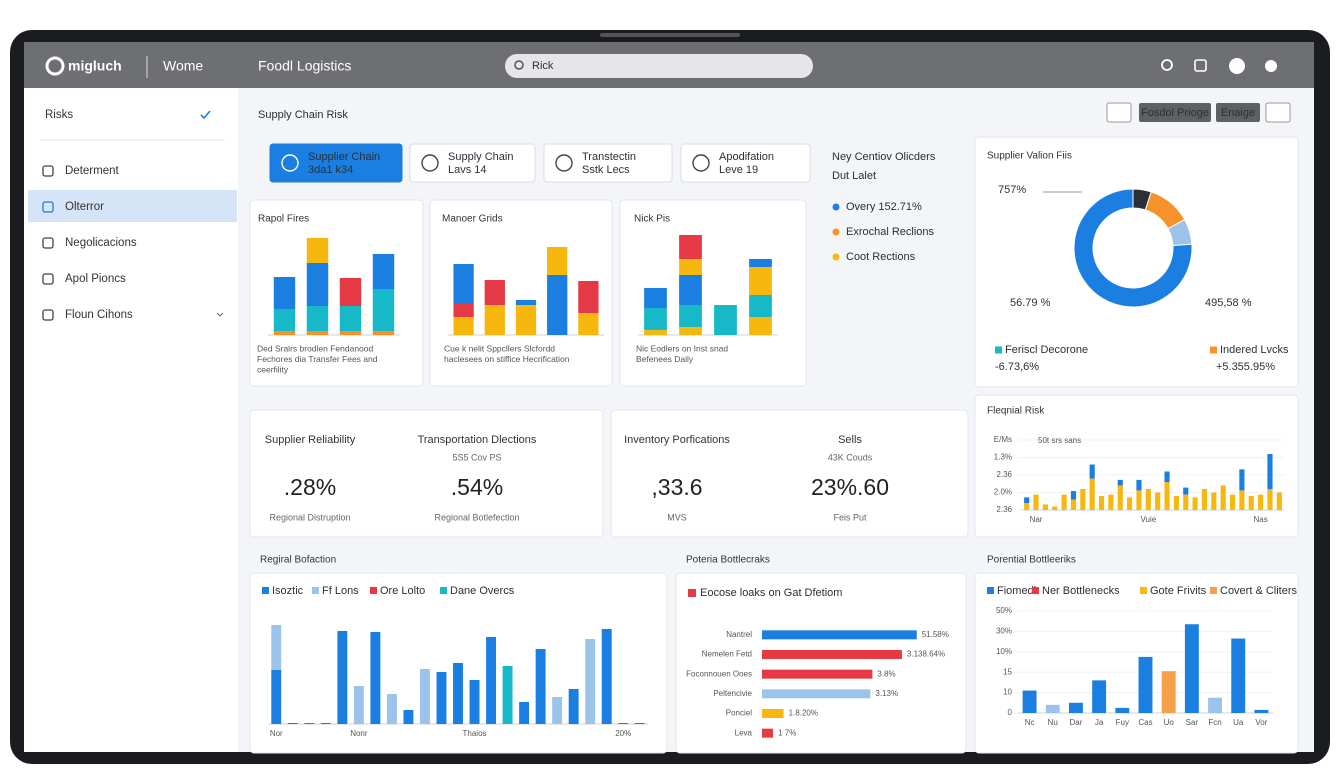  I want to click on y-tick-label: Peltencivie, so click(732, 693).